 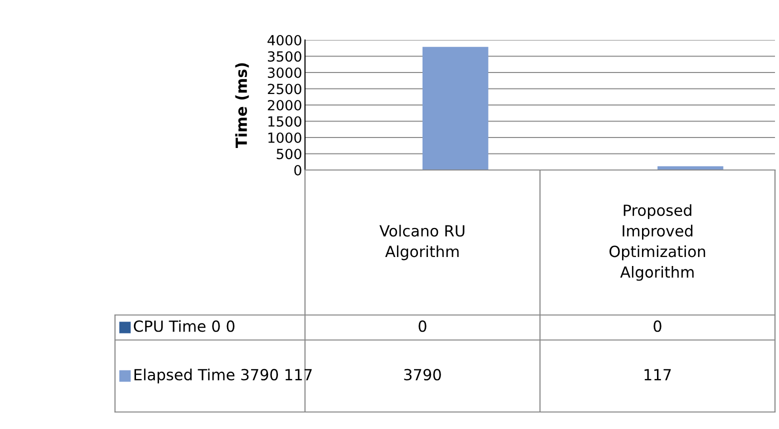 What do you see at coordinates (289, 154) in the screenshot?
I see `y-tick-label: 500` at bounding box center [289, 154].